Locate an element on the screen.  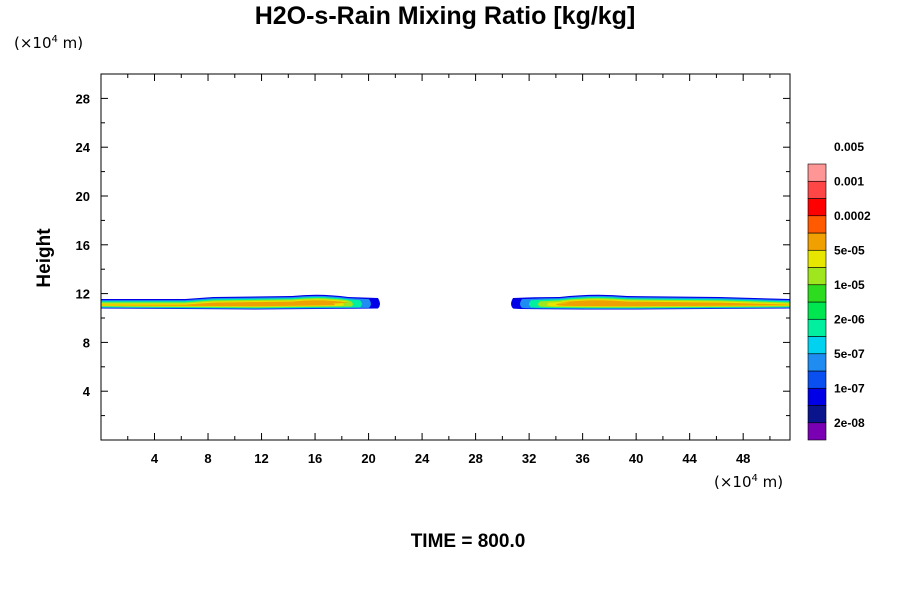
y-tick-label: 28 is located at coordinates (83, 98).